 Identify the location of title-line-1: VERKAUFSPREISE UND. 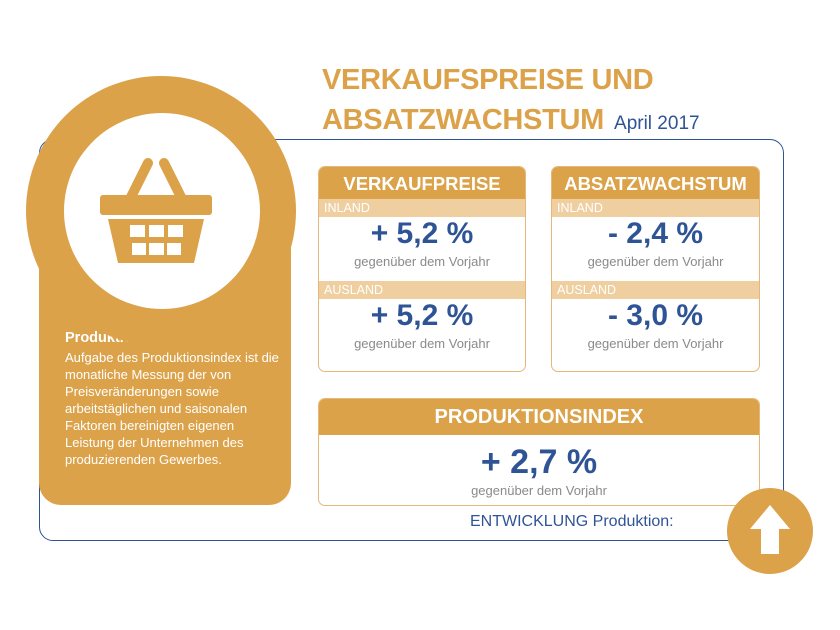
(488, 80).